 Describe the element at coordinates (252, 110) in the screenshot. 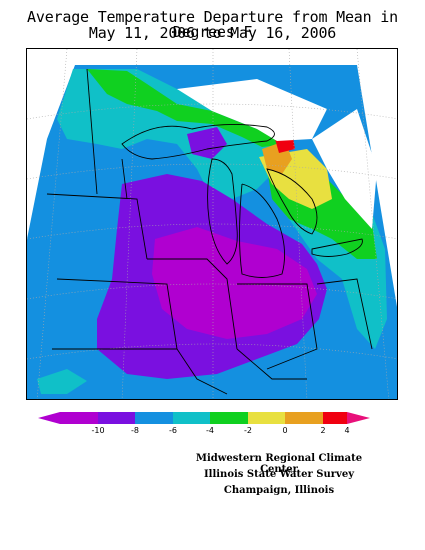

I see `region-nodata-n` at that location.